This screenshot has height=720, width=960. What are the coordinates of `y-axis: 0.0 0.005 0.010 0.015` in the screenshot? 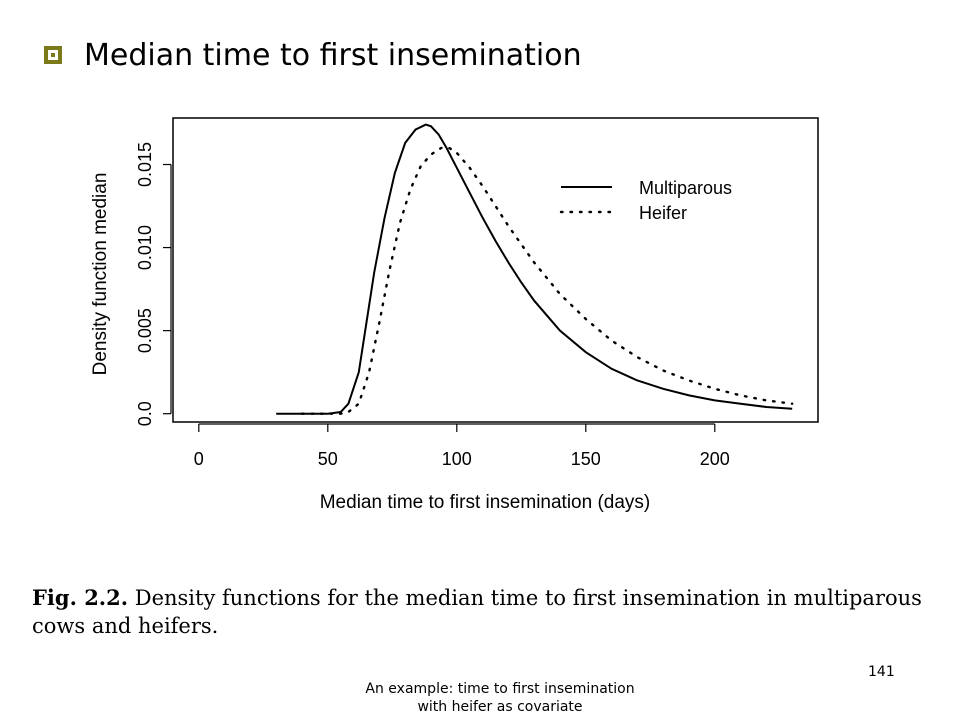 It's located at (153, 284).